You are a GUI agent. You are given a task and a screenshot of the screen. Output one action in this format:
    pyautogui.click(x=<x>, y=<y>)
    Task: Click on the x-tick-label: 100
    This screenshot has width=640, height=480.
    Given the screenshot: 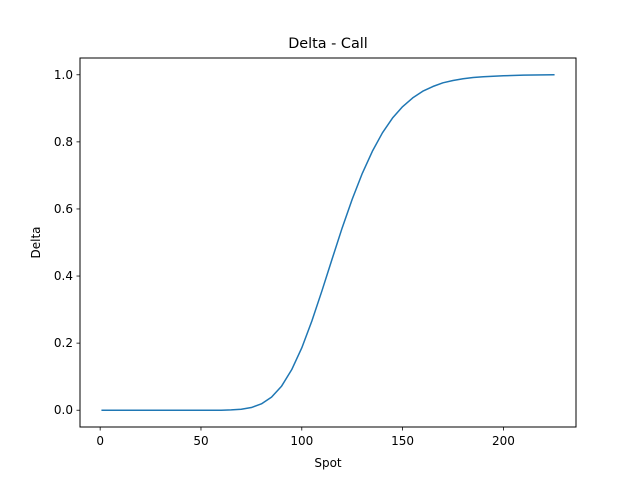 What is the action you would take?
    pyautogui.click(x=301, y=441)
    